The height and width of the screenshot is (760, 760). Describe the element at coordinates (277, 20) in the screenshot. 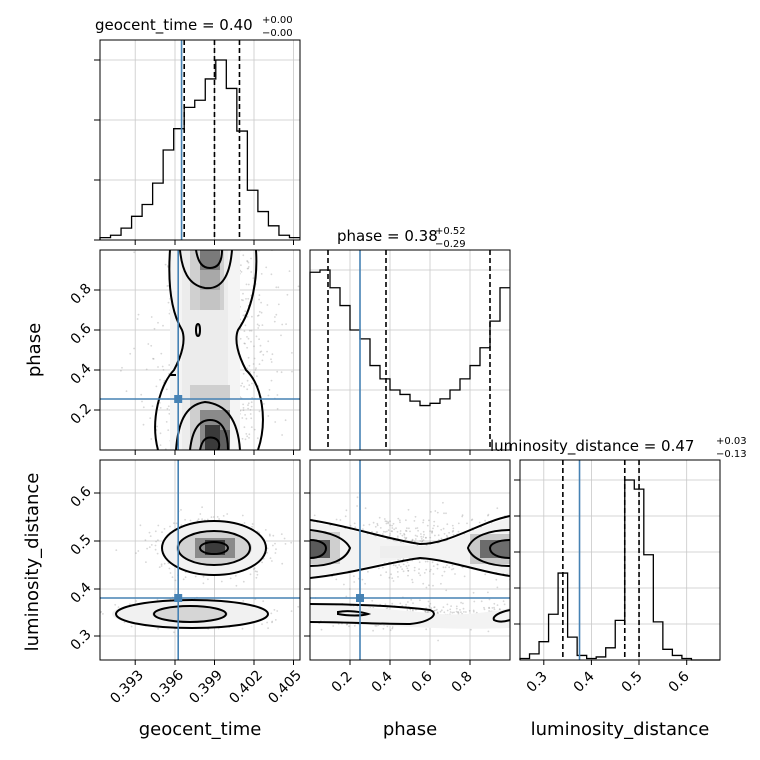

I see `title-geocent-time-plus: +0.00` at that location.